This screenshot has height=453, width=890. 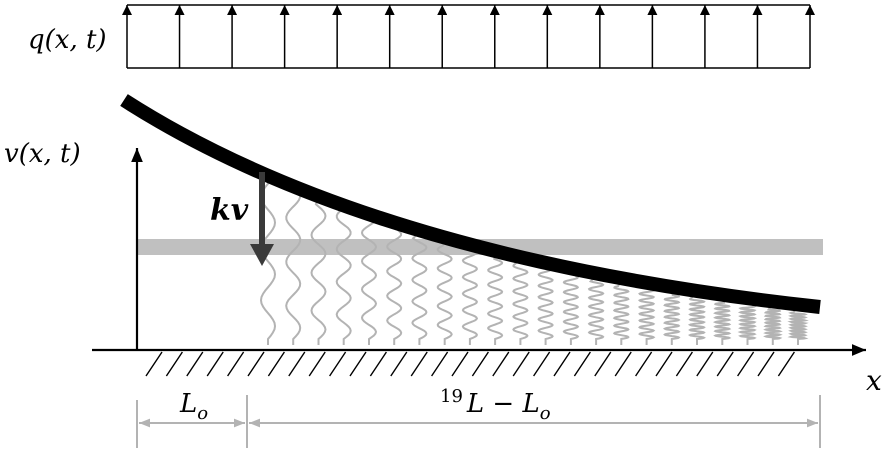 I want to click on dim-label-lo: Lo, so click(x=193, y=406).